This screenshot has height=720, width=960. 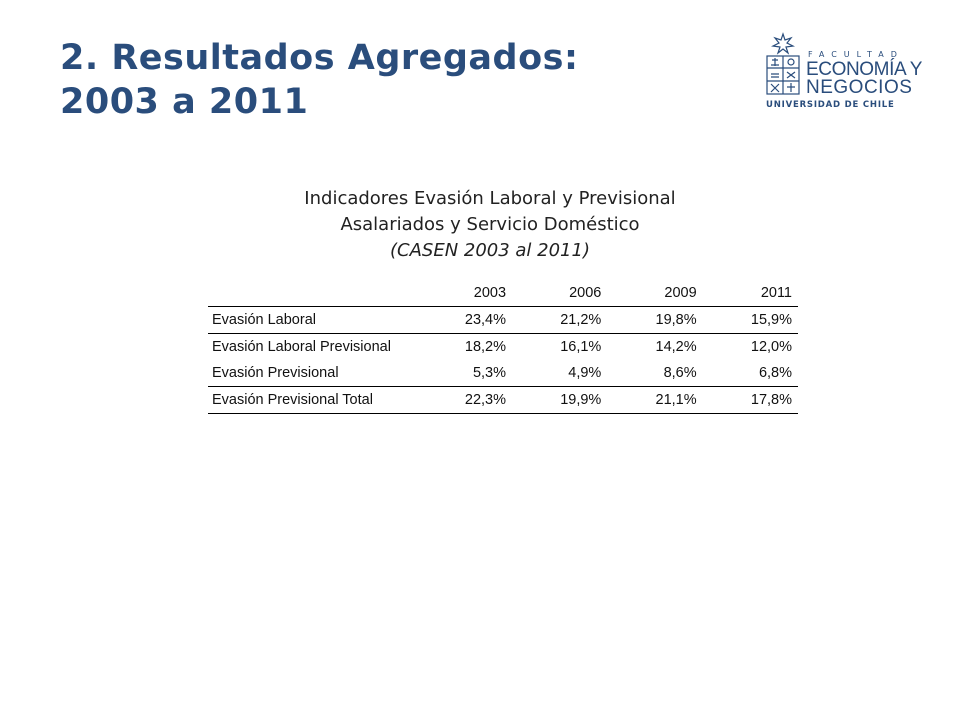 I want to click on cell-value: 21,1%, so click(x=655, y=400).